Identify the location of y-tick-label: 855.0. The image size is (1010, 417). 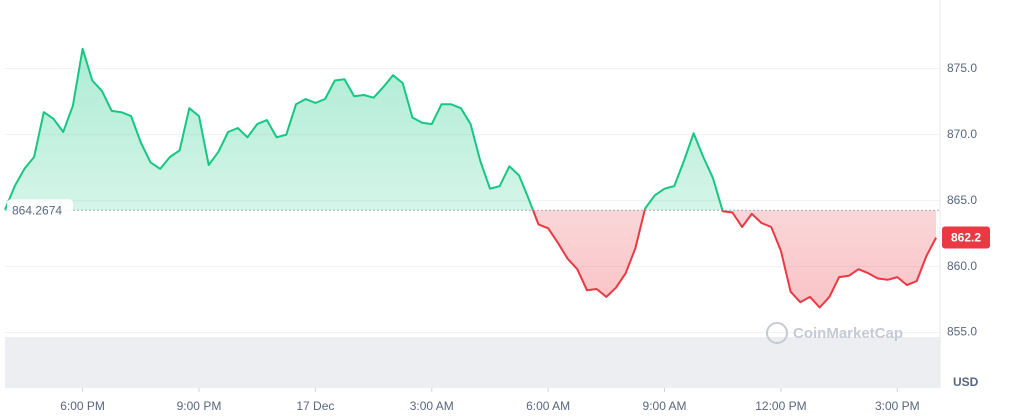
(962, 332).